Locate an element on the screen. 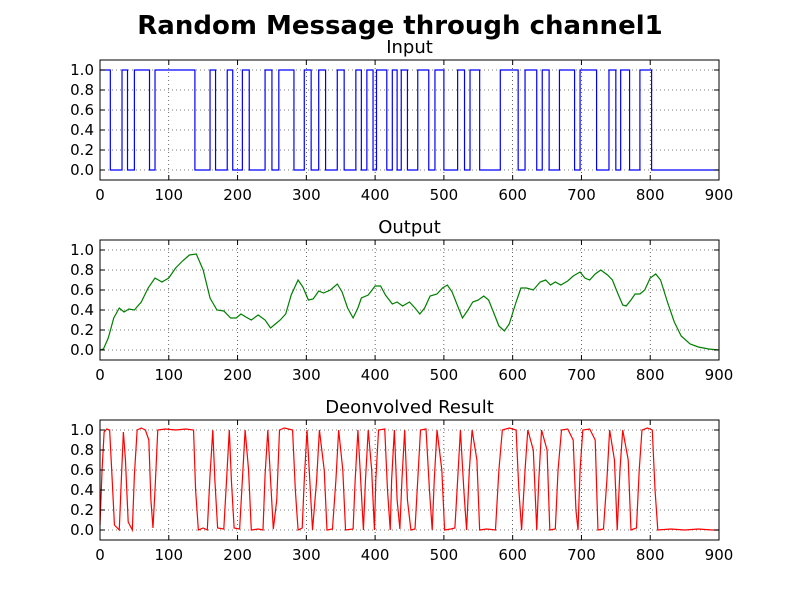 This screenshot has height=600, width=800. subplot-title-output: Output is located at coordinates (409, 227).